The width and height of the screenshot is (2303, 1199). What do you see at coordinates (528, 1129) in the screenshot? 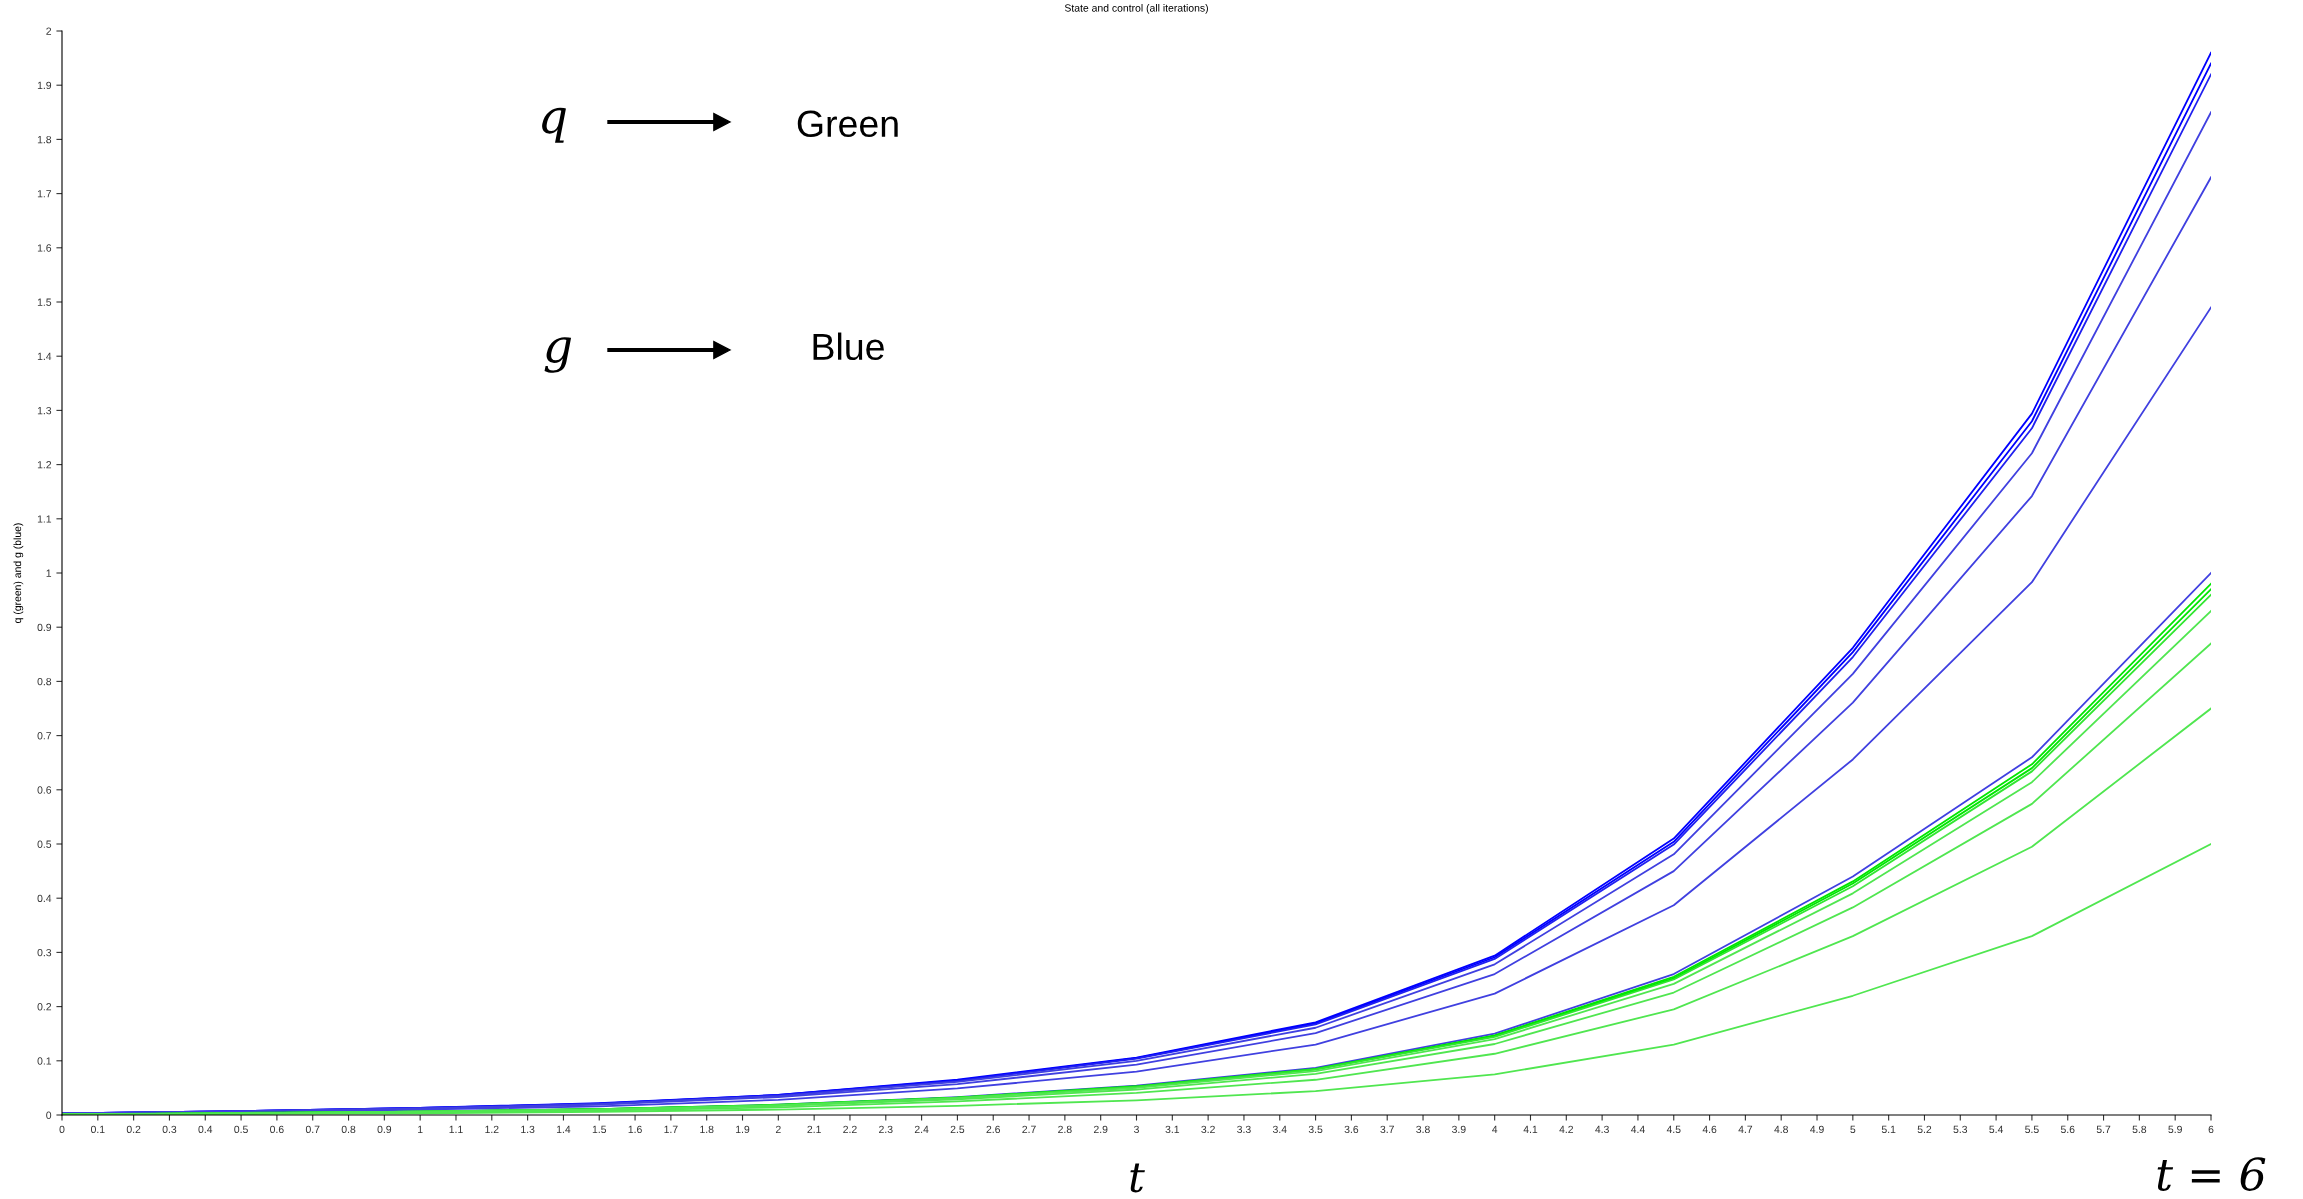
I see `x-tick-label: 1.3` at bounding box center [528, 1129].